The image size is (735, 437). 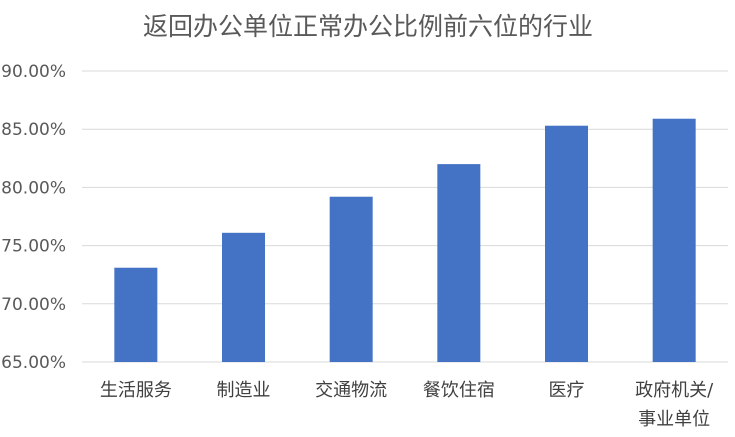 I want to click on chart-title: 返回办公单位正常办公比例前六位的行业, so click(x=368, y=26).